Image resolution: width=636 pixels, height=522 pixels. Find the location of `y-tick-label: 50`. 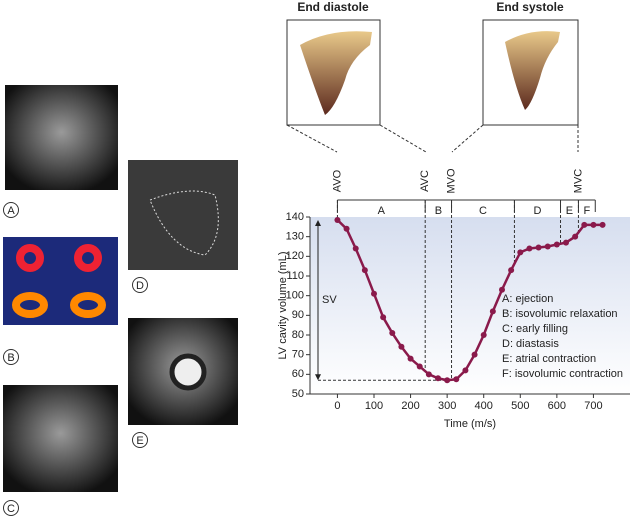

y-tick-label: 50 is located at coordinates (298, 394).